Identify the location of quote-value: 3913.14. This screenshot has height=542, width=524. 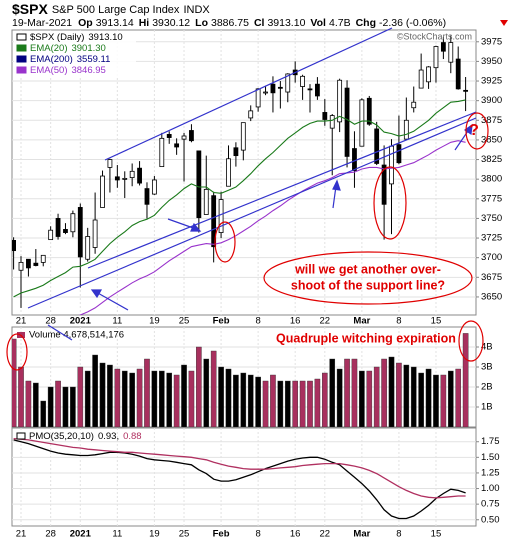
(115, 23).